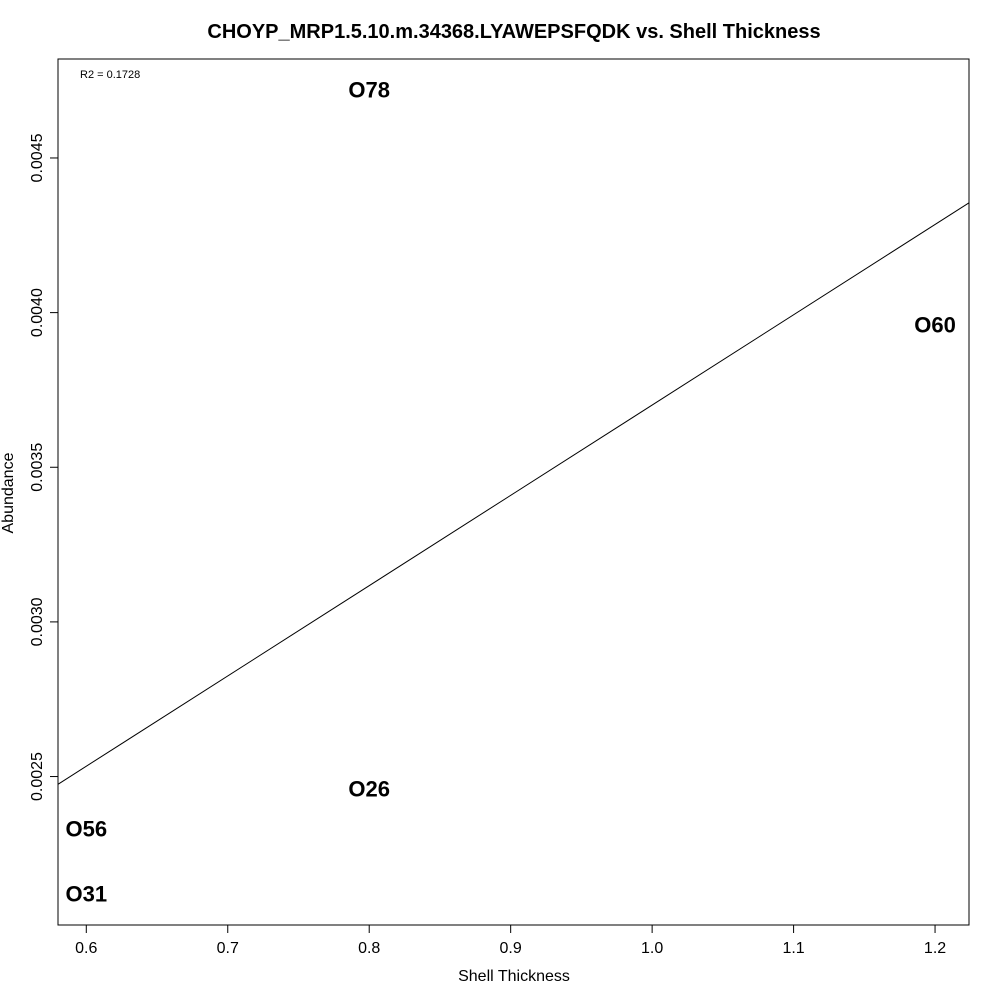 This screenshot has width=1000, height=1000. Describe the element at coordinates (110, 75) in the screenshot. I see `r2-annotation: R2 = 0.1728` at that location.